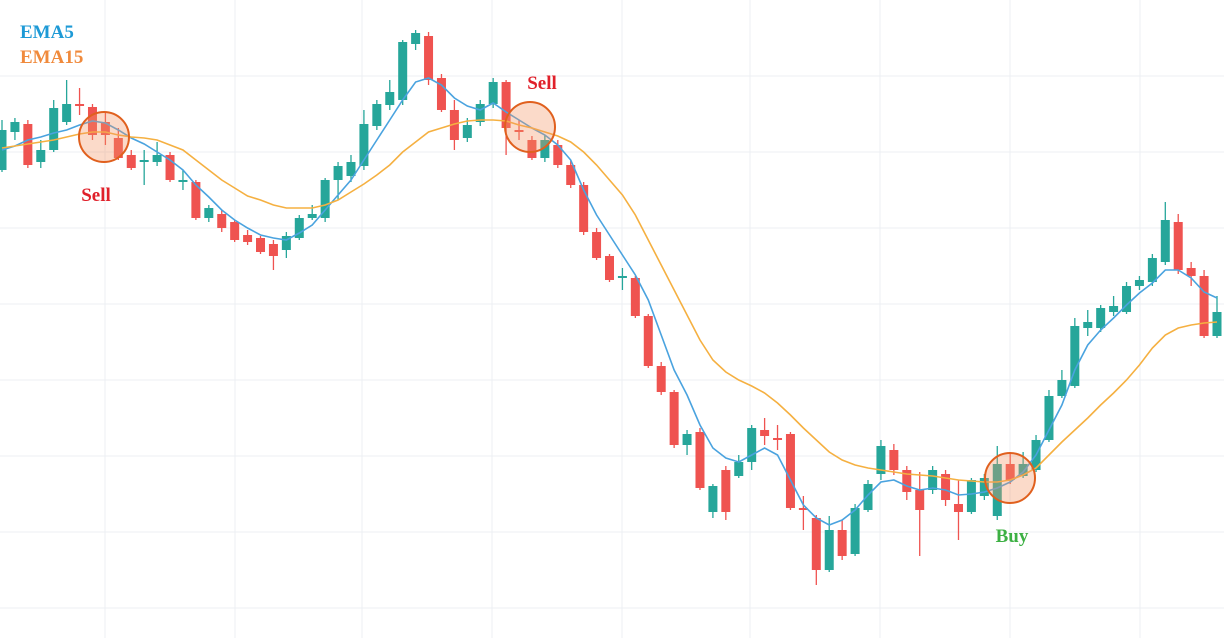  Describe the element at coordinates (51, 57) in the screenshot. I see `legend-label: EMA15` at that location.